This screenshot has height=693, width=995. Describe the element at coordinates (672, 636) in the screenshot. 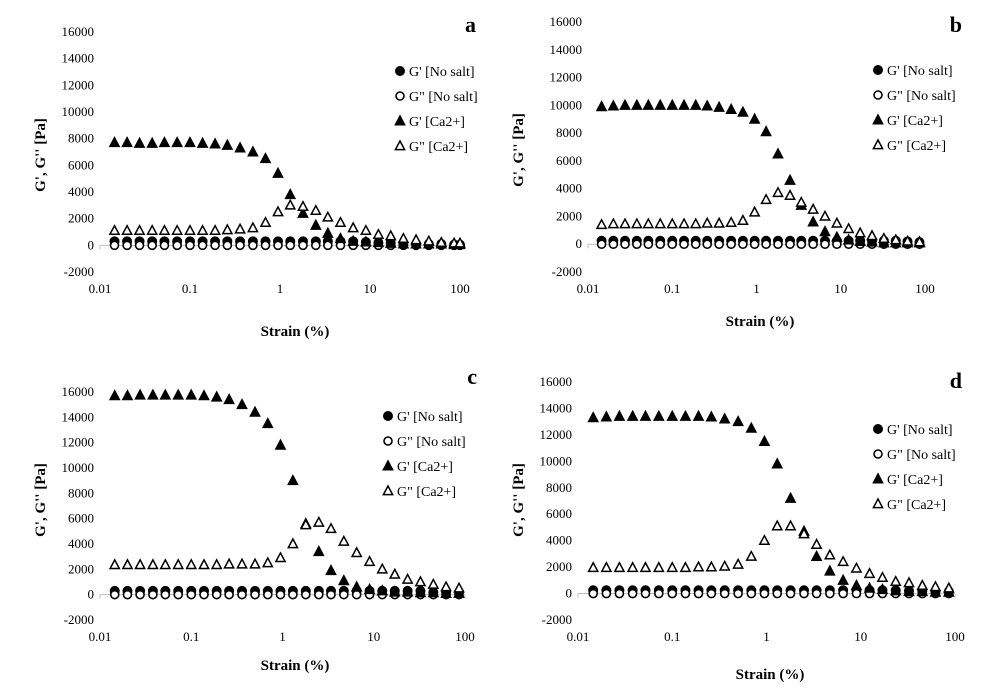

I see `x-tick-label: 0.1` at that location.